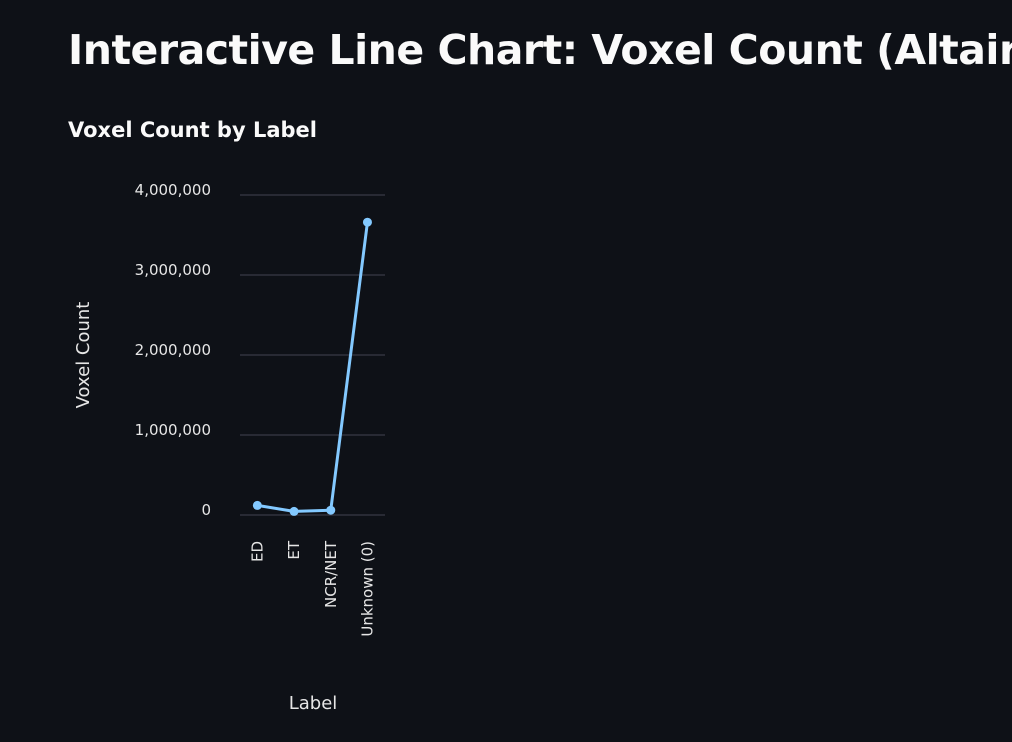 The image size is (1012, 742). What do you see at coordinates (367, 589) in the screenshot?
I see `x-tick-label: Unknown (0)` at bounding box center [367, 589].